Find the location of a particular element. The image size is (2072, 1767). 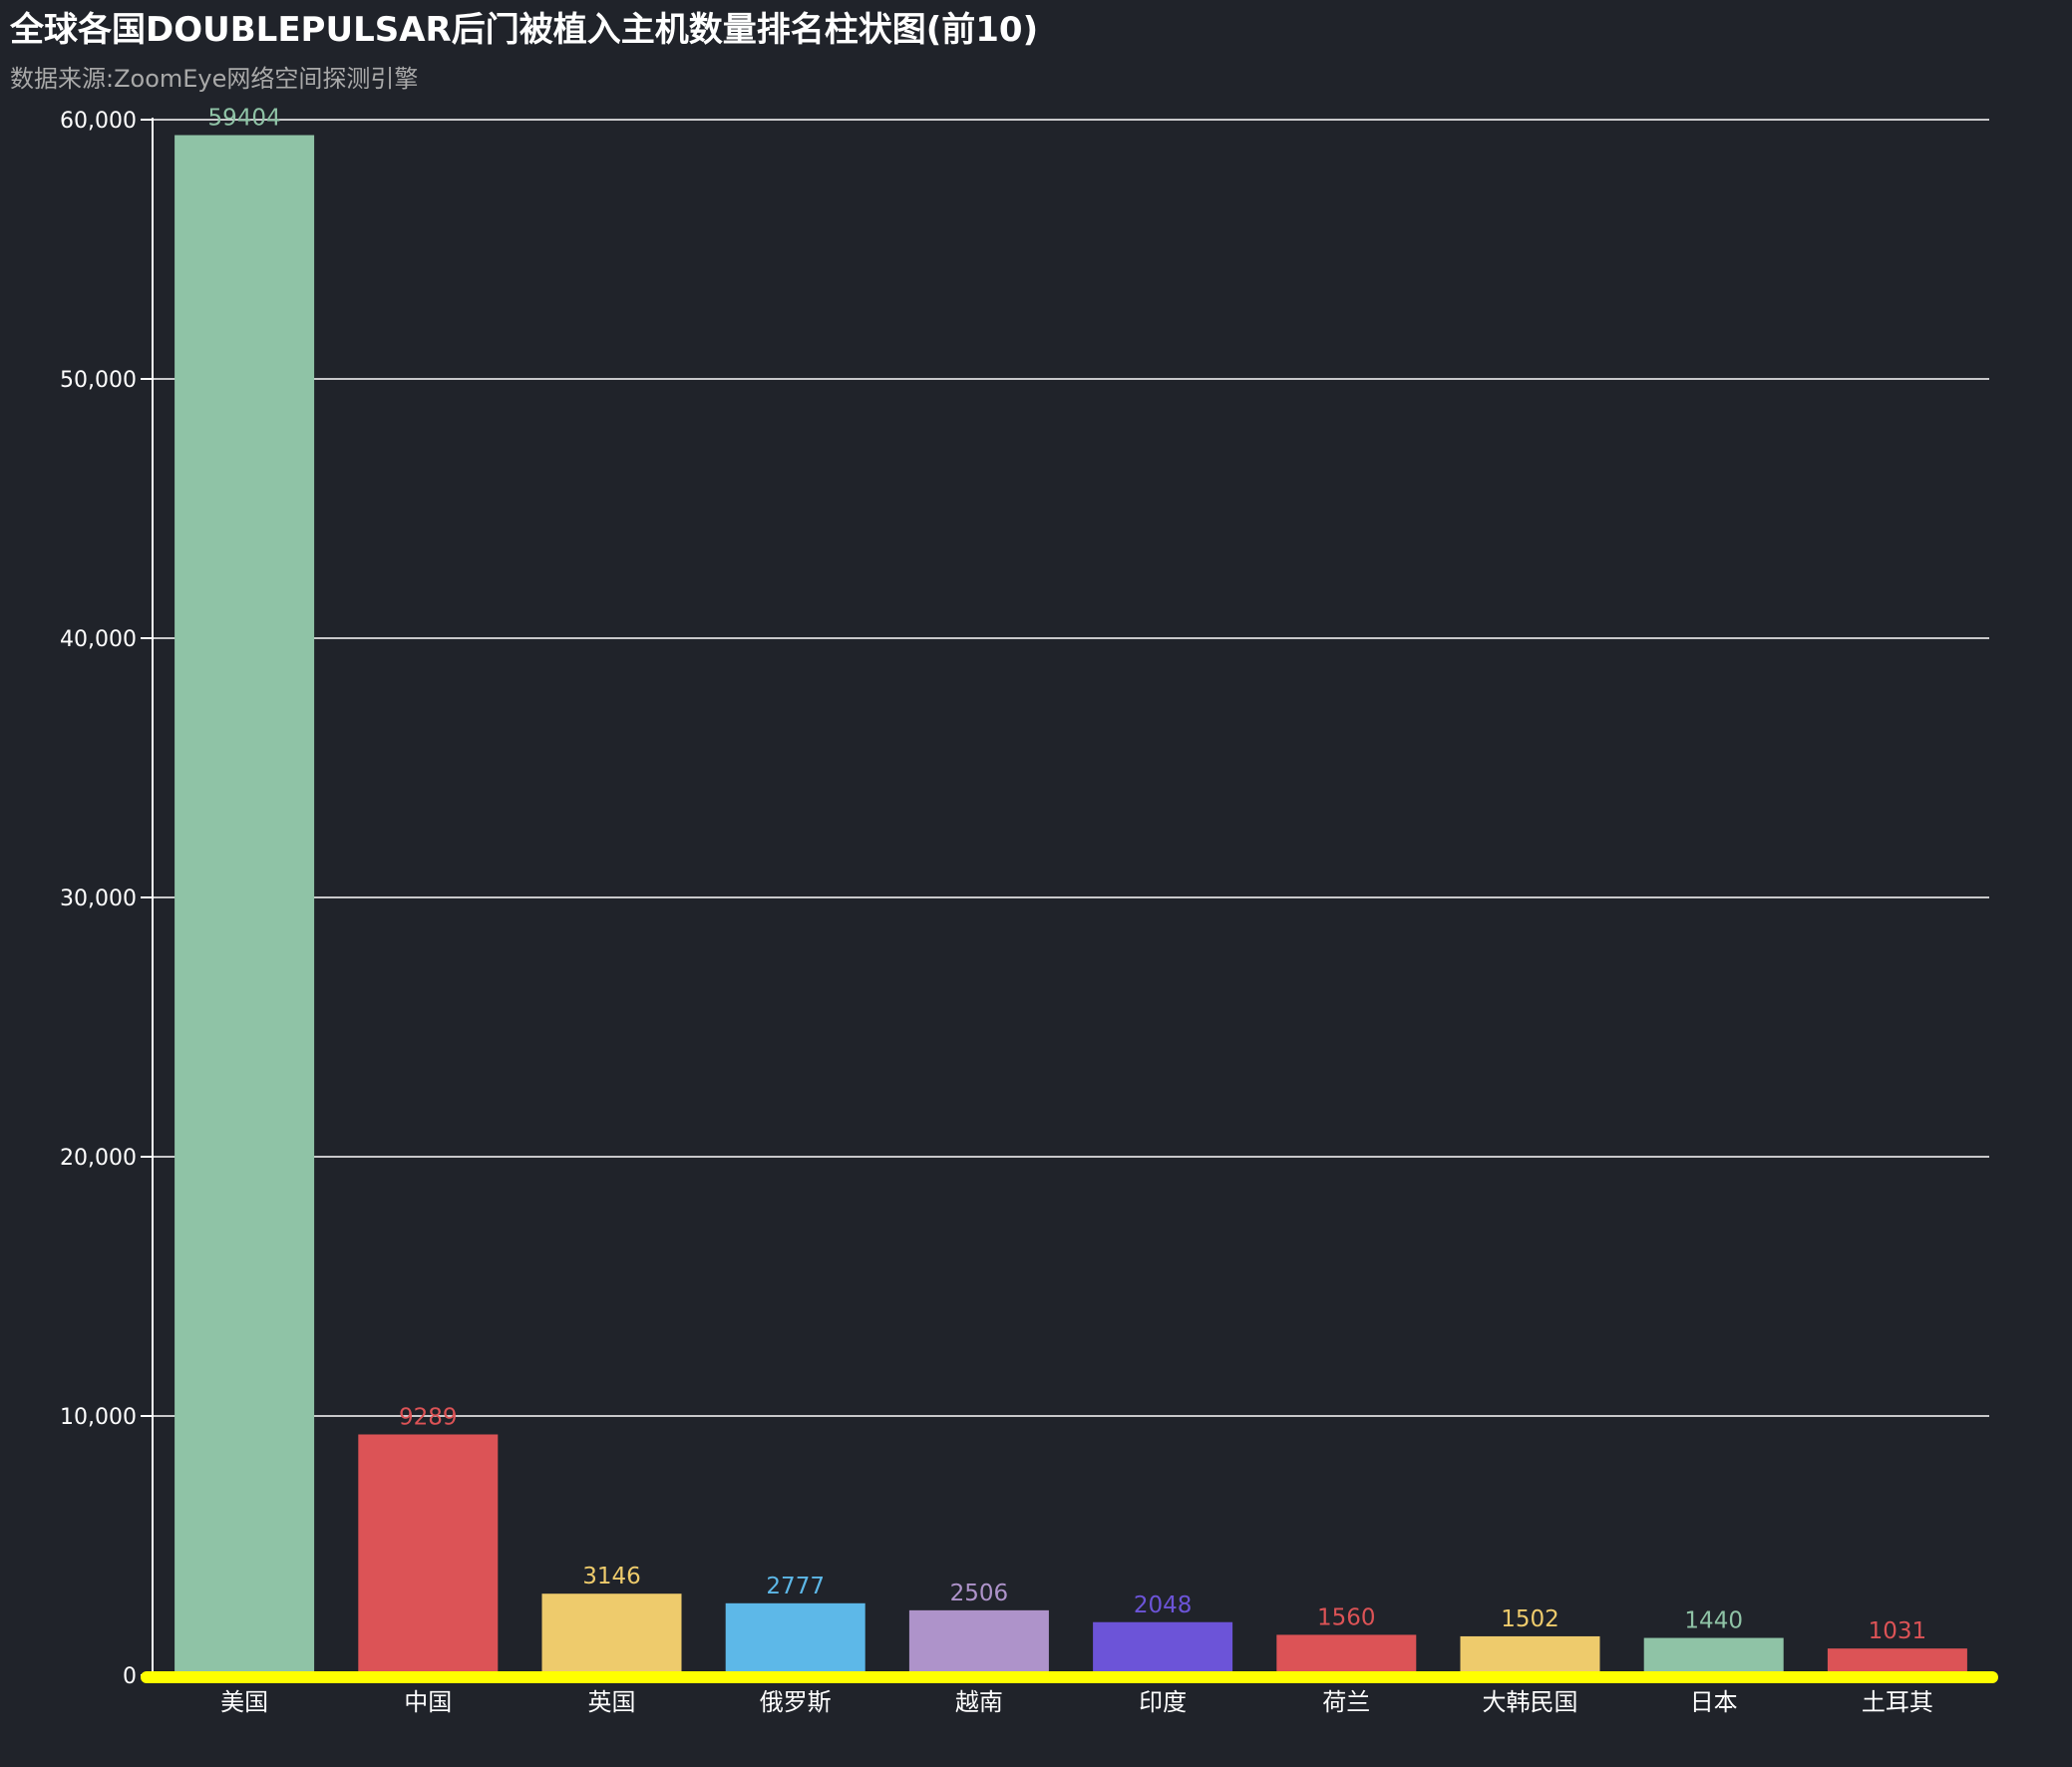

y-tick-label: 10,000 is located at coordinates (98, 1417).